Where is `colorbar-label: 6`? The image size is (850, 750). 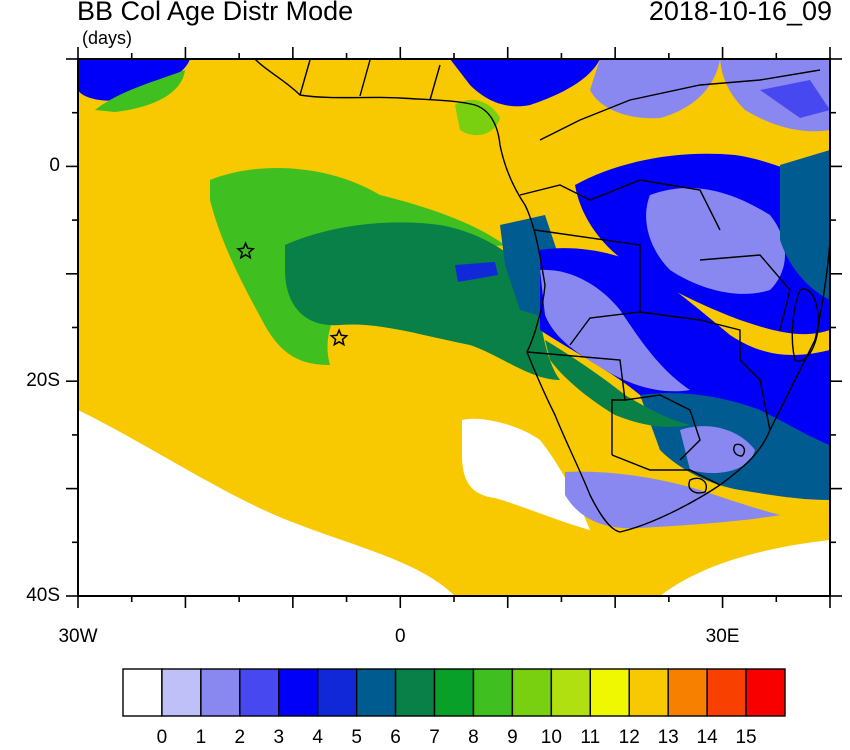 colorbar-label: 6 is located at coordinates (395, 737).